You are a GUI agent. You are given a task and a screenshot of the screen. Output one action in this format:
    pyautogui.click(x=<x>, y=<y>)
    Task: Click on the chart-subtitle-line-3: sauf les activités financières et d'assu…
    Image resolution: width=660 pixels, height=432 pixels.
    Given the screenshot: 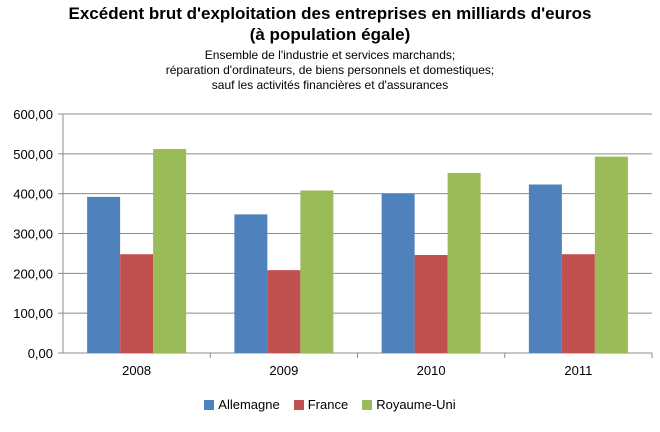 What is the action you would take?
    pyautogui.click(x=330, y=85)
    